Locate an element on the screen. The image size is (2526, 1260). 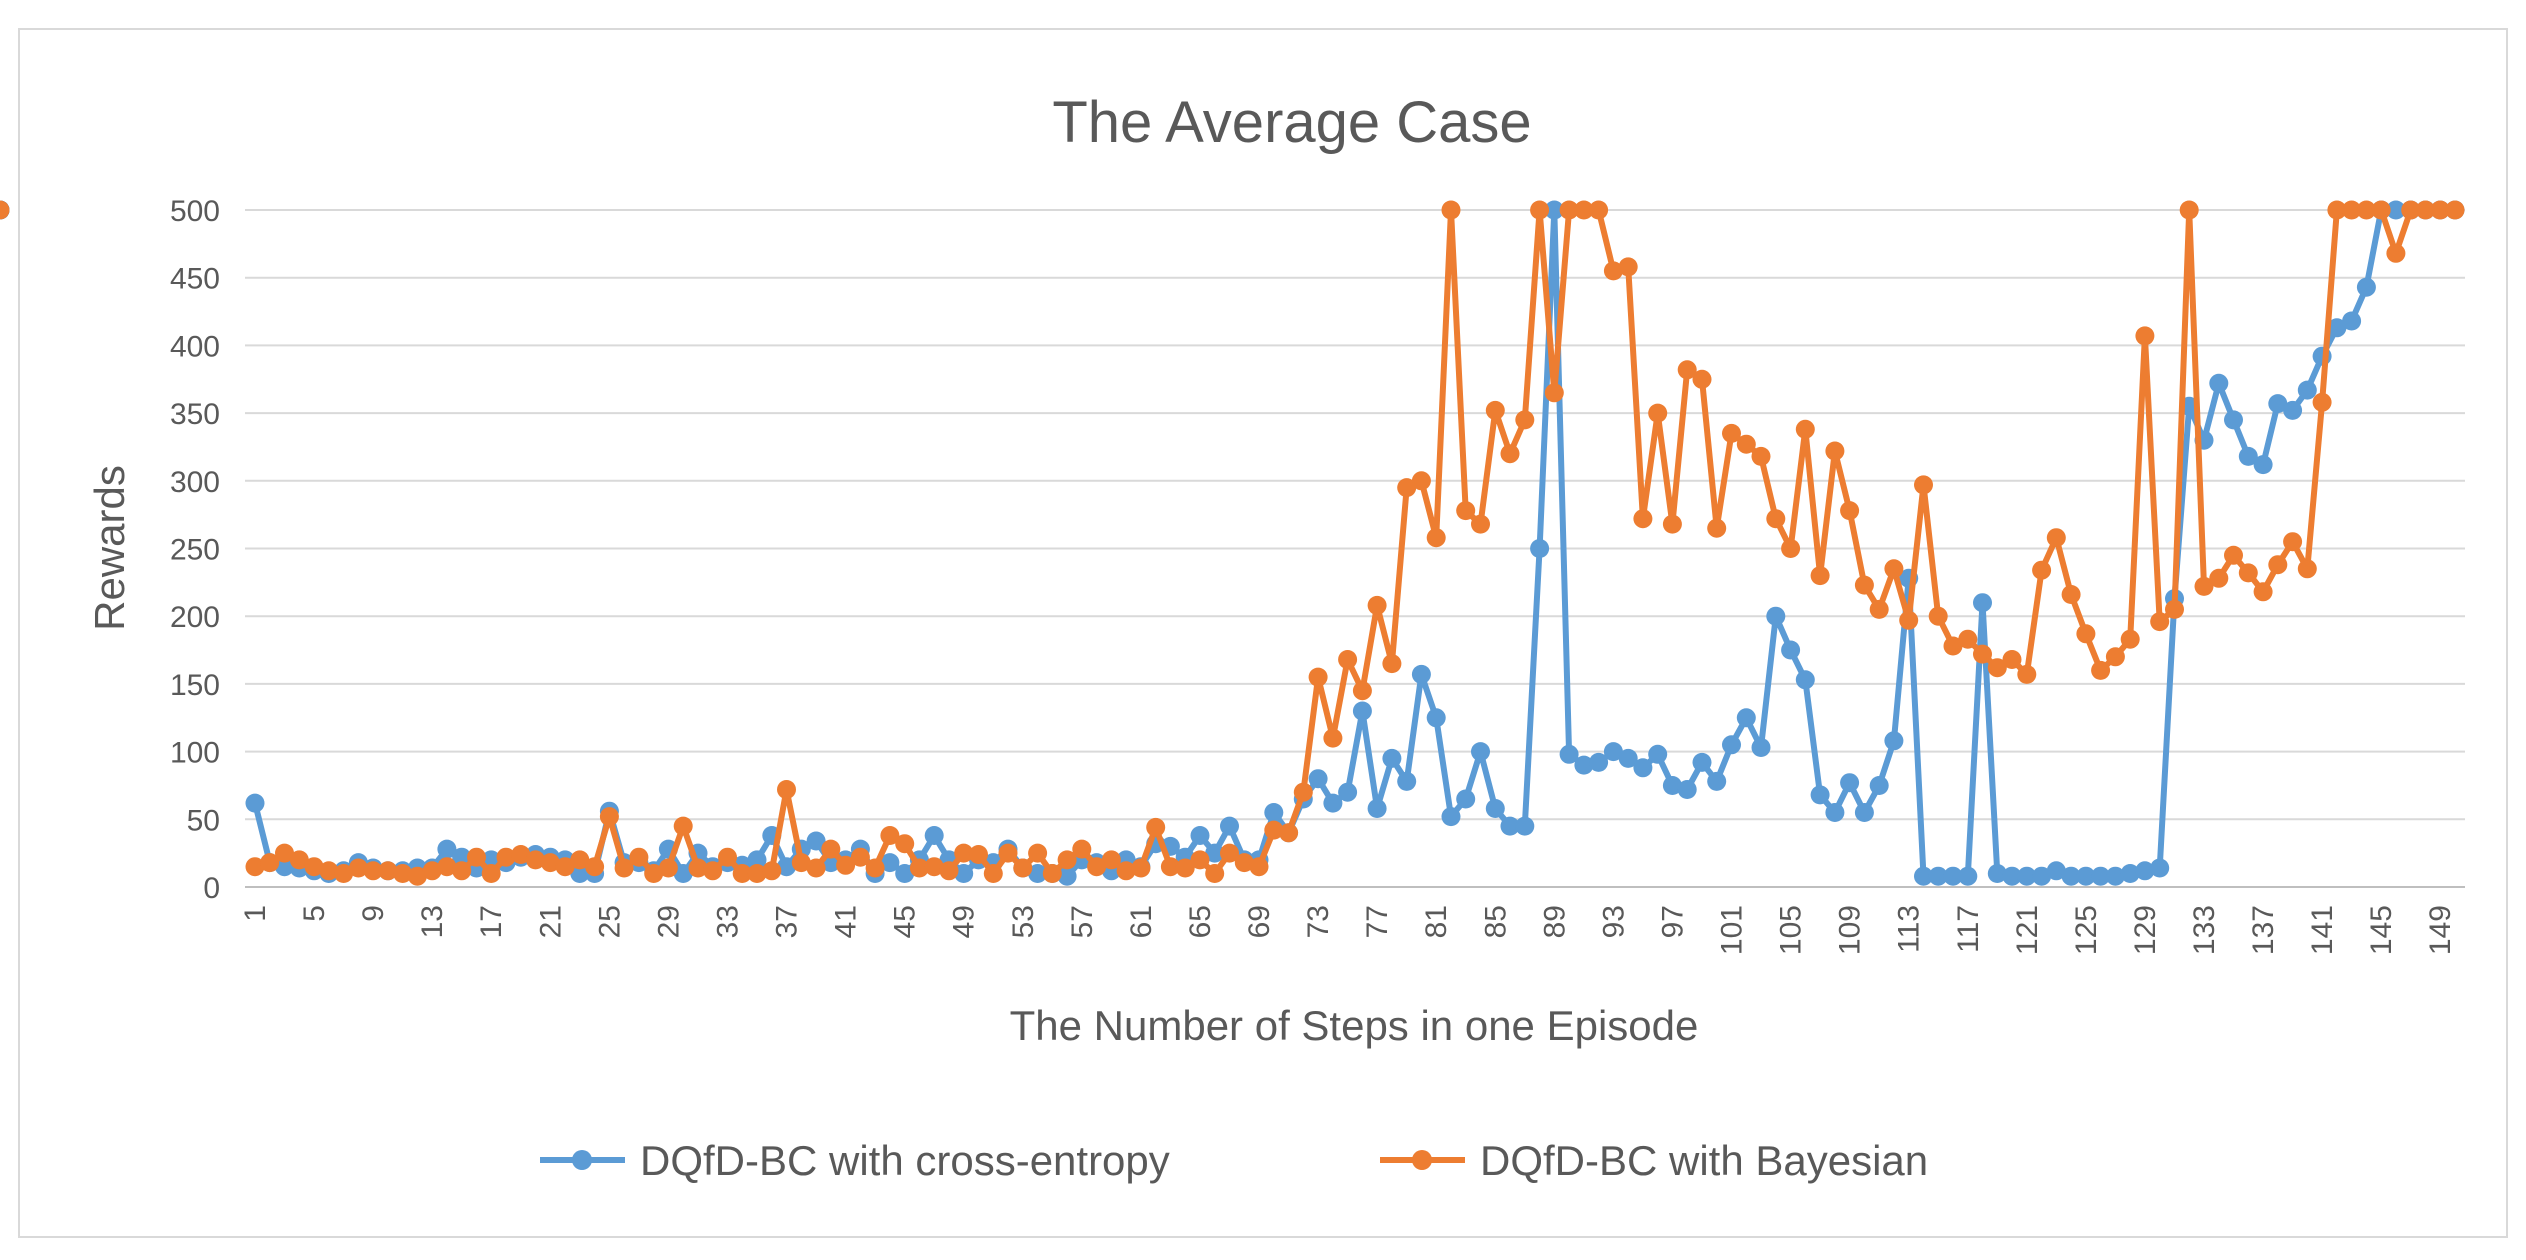
x-tick-label: 61 is located at coordinates (1141, 921).